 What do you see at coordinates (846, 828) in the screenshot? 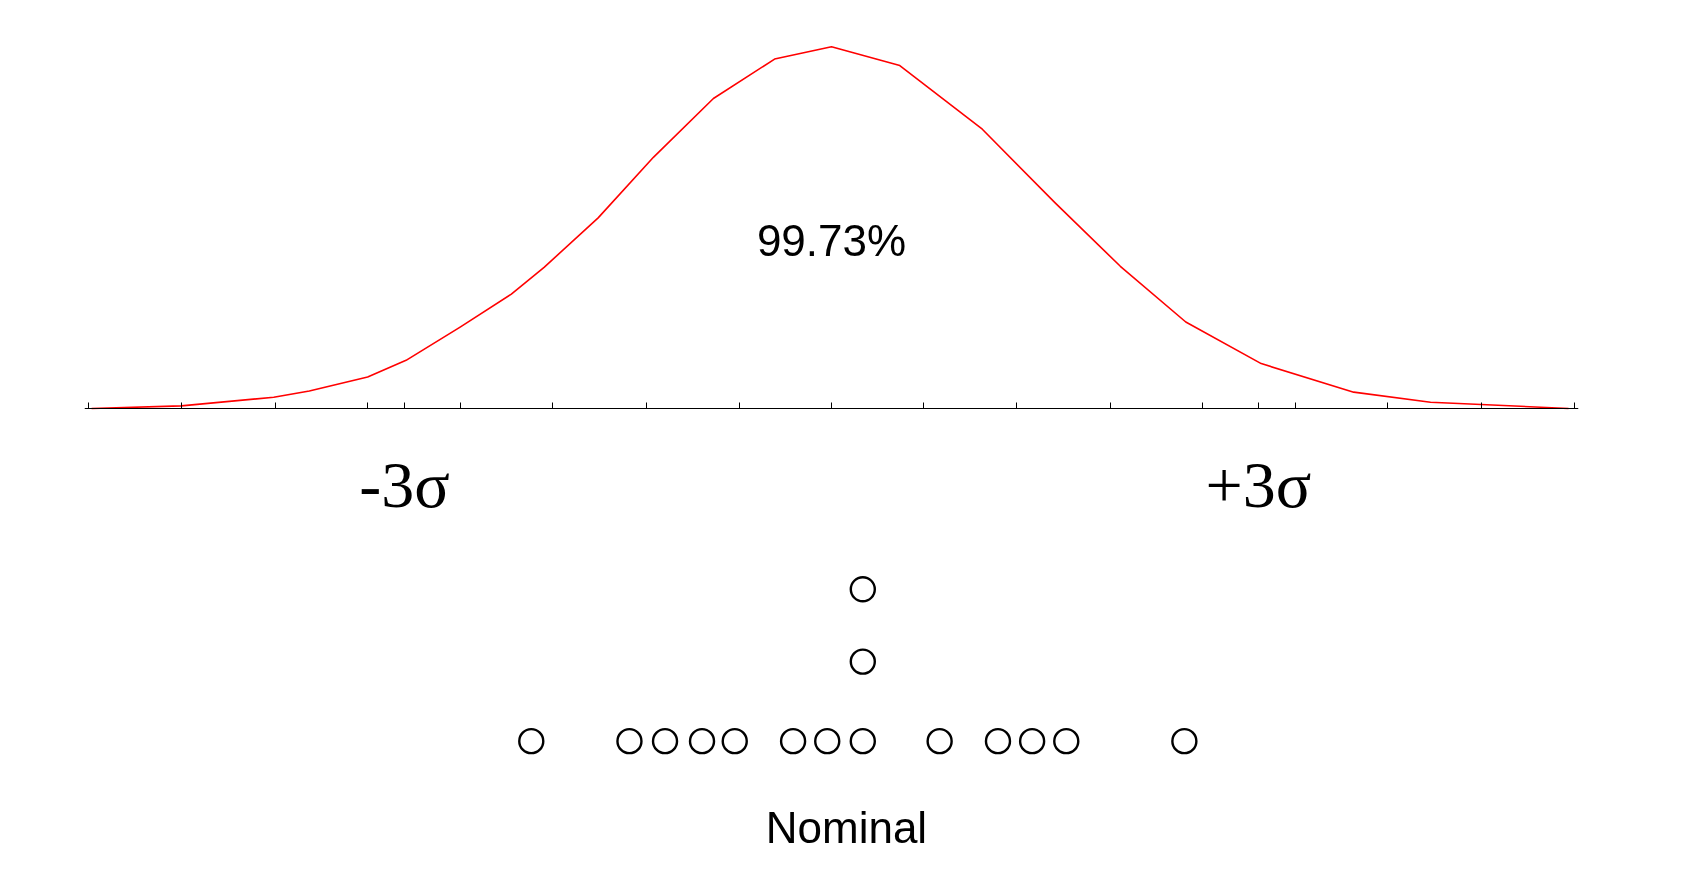
I see `text: Nominal` at bounding box center [846, 828].